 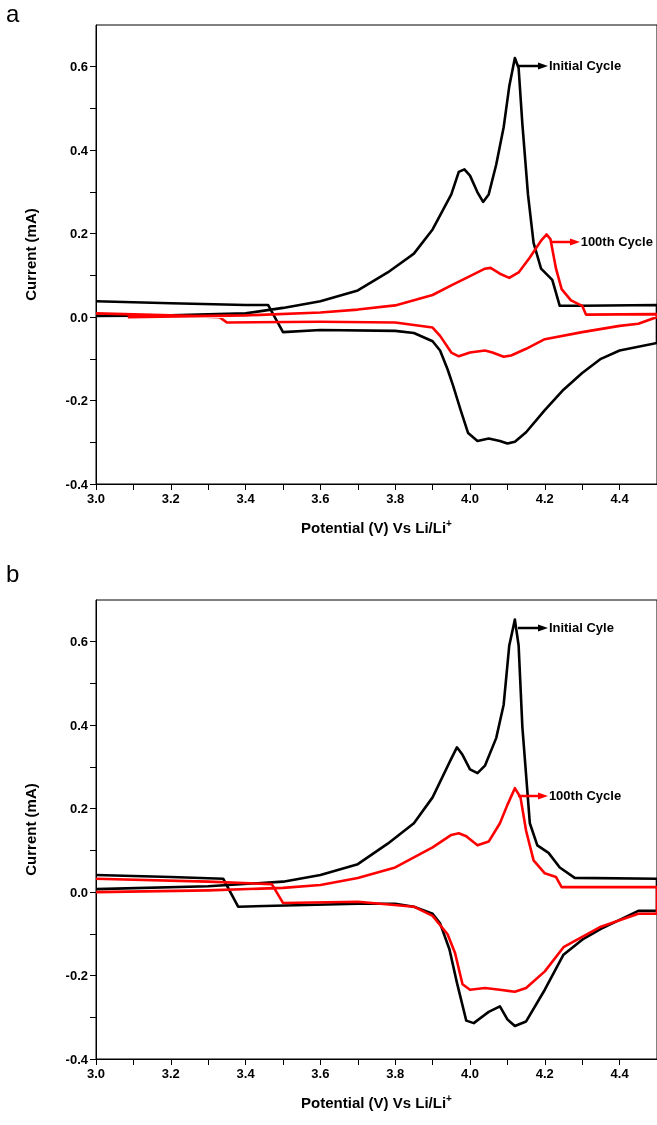 I want to click on chart-title: a, so click(x=13, y=14).